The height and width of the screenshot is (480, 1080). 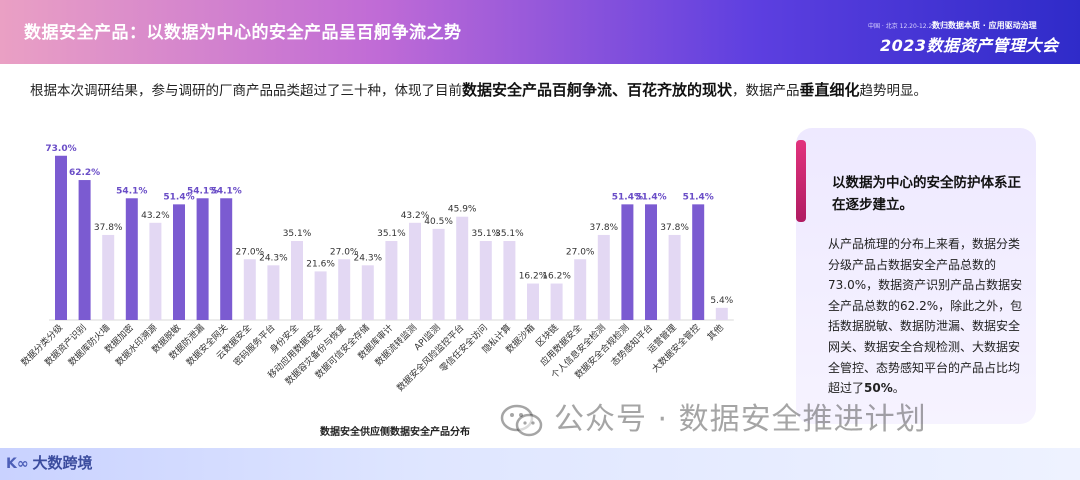 I want to click on bar-value-3: 54.1%, so click(x=131, y=191).